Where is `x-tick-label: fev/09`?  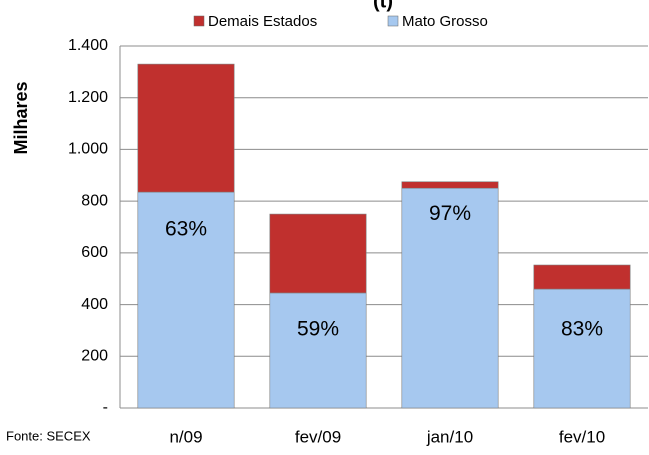 x-tick-label: fev/09 is located at coordinates (318, 436).